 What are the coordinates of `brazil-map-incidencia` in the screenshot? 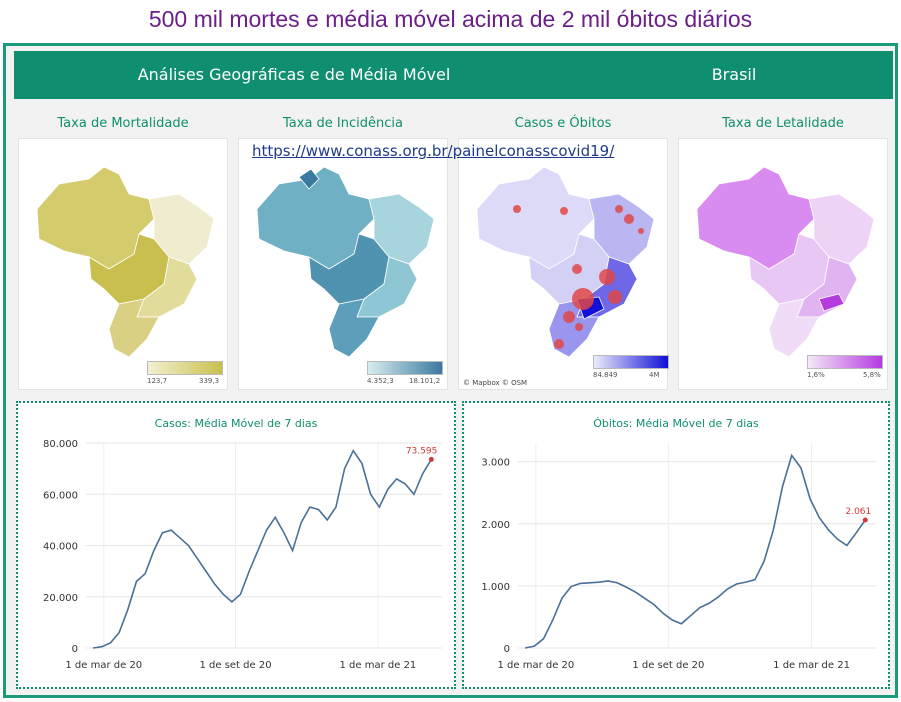 It's located at (343, 264).